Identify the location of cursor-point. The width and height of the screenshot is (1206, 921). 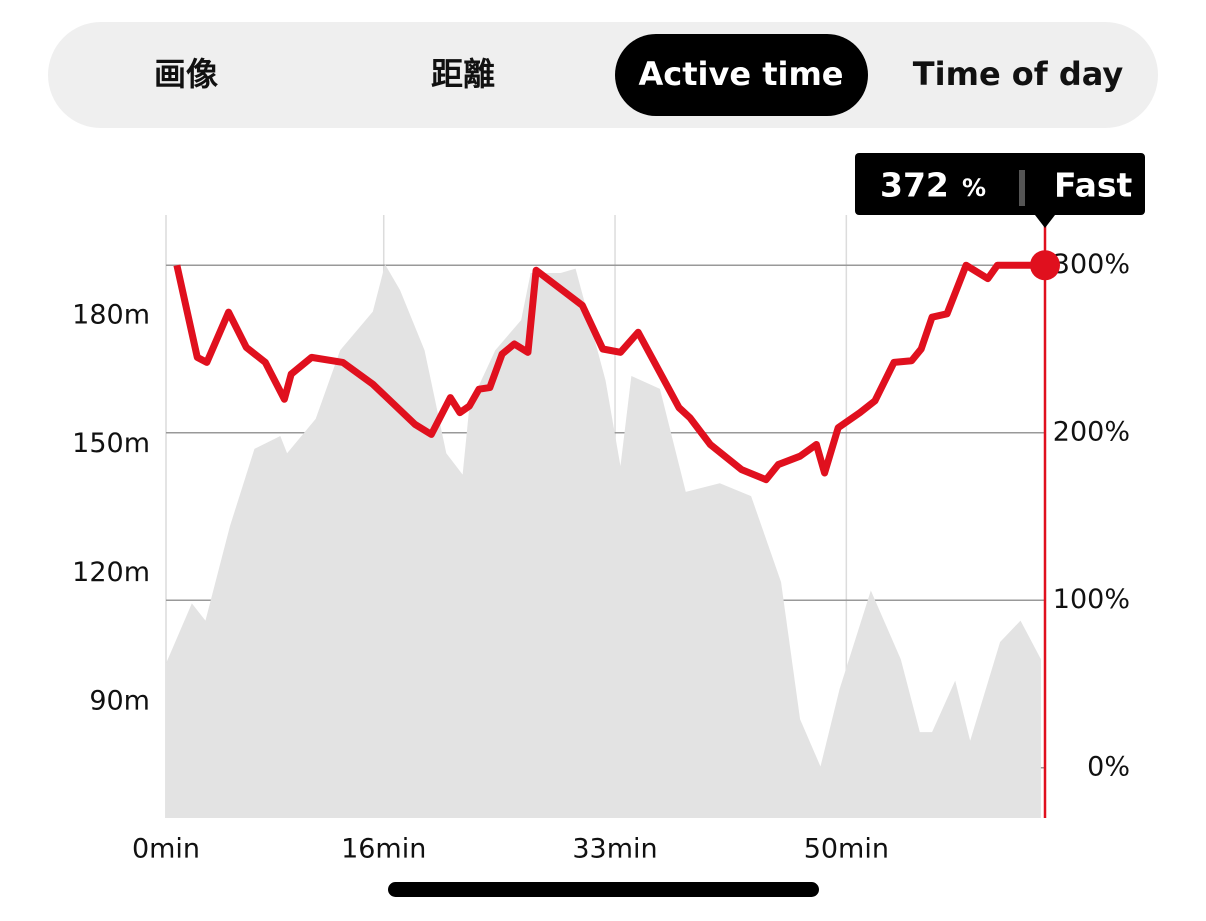
(1045, 265).